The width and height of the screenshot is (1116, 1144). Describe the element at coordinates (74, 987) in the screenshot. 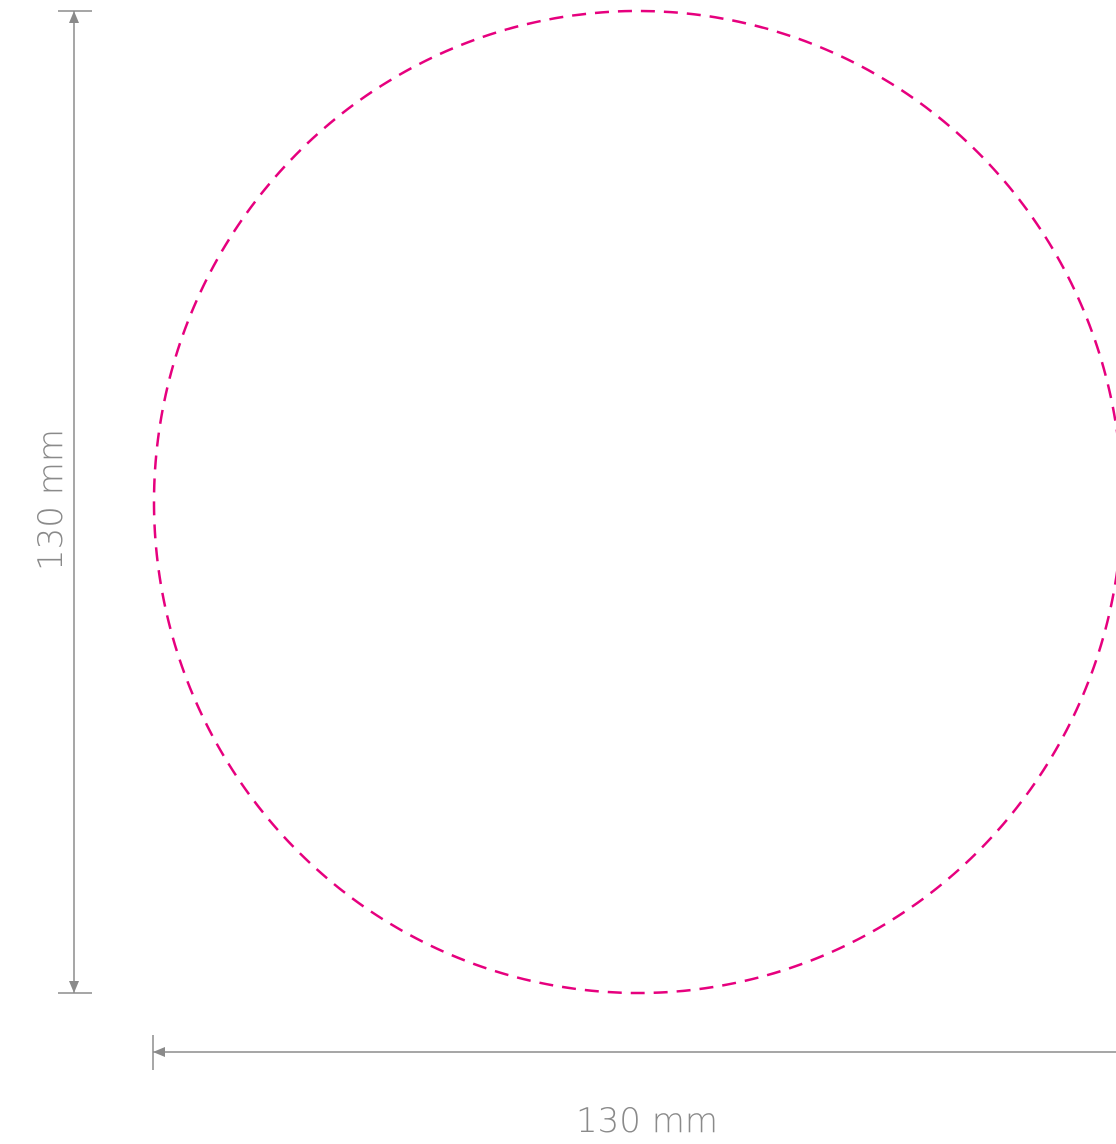

I see `height-bottom-arrow-icon` at that location.